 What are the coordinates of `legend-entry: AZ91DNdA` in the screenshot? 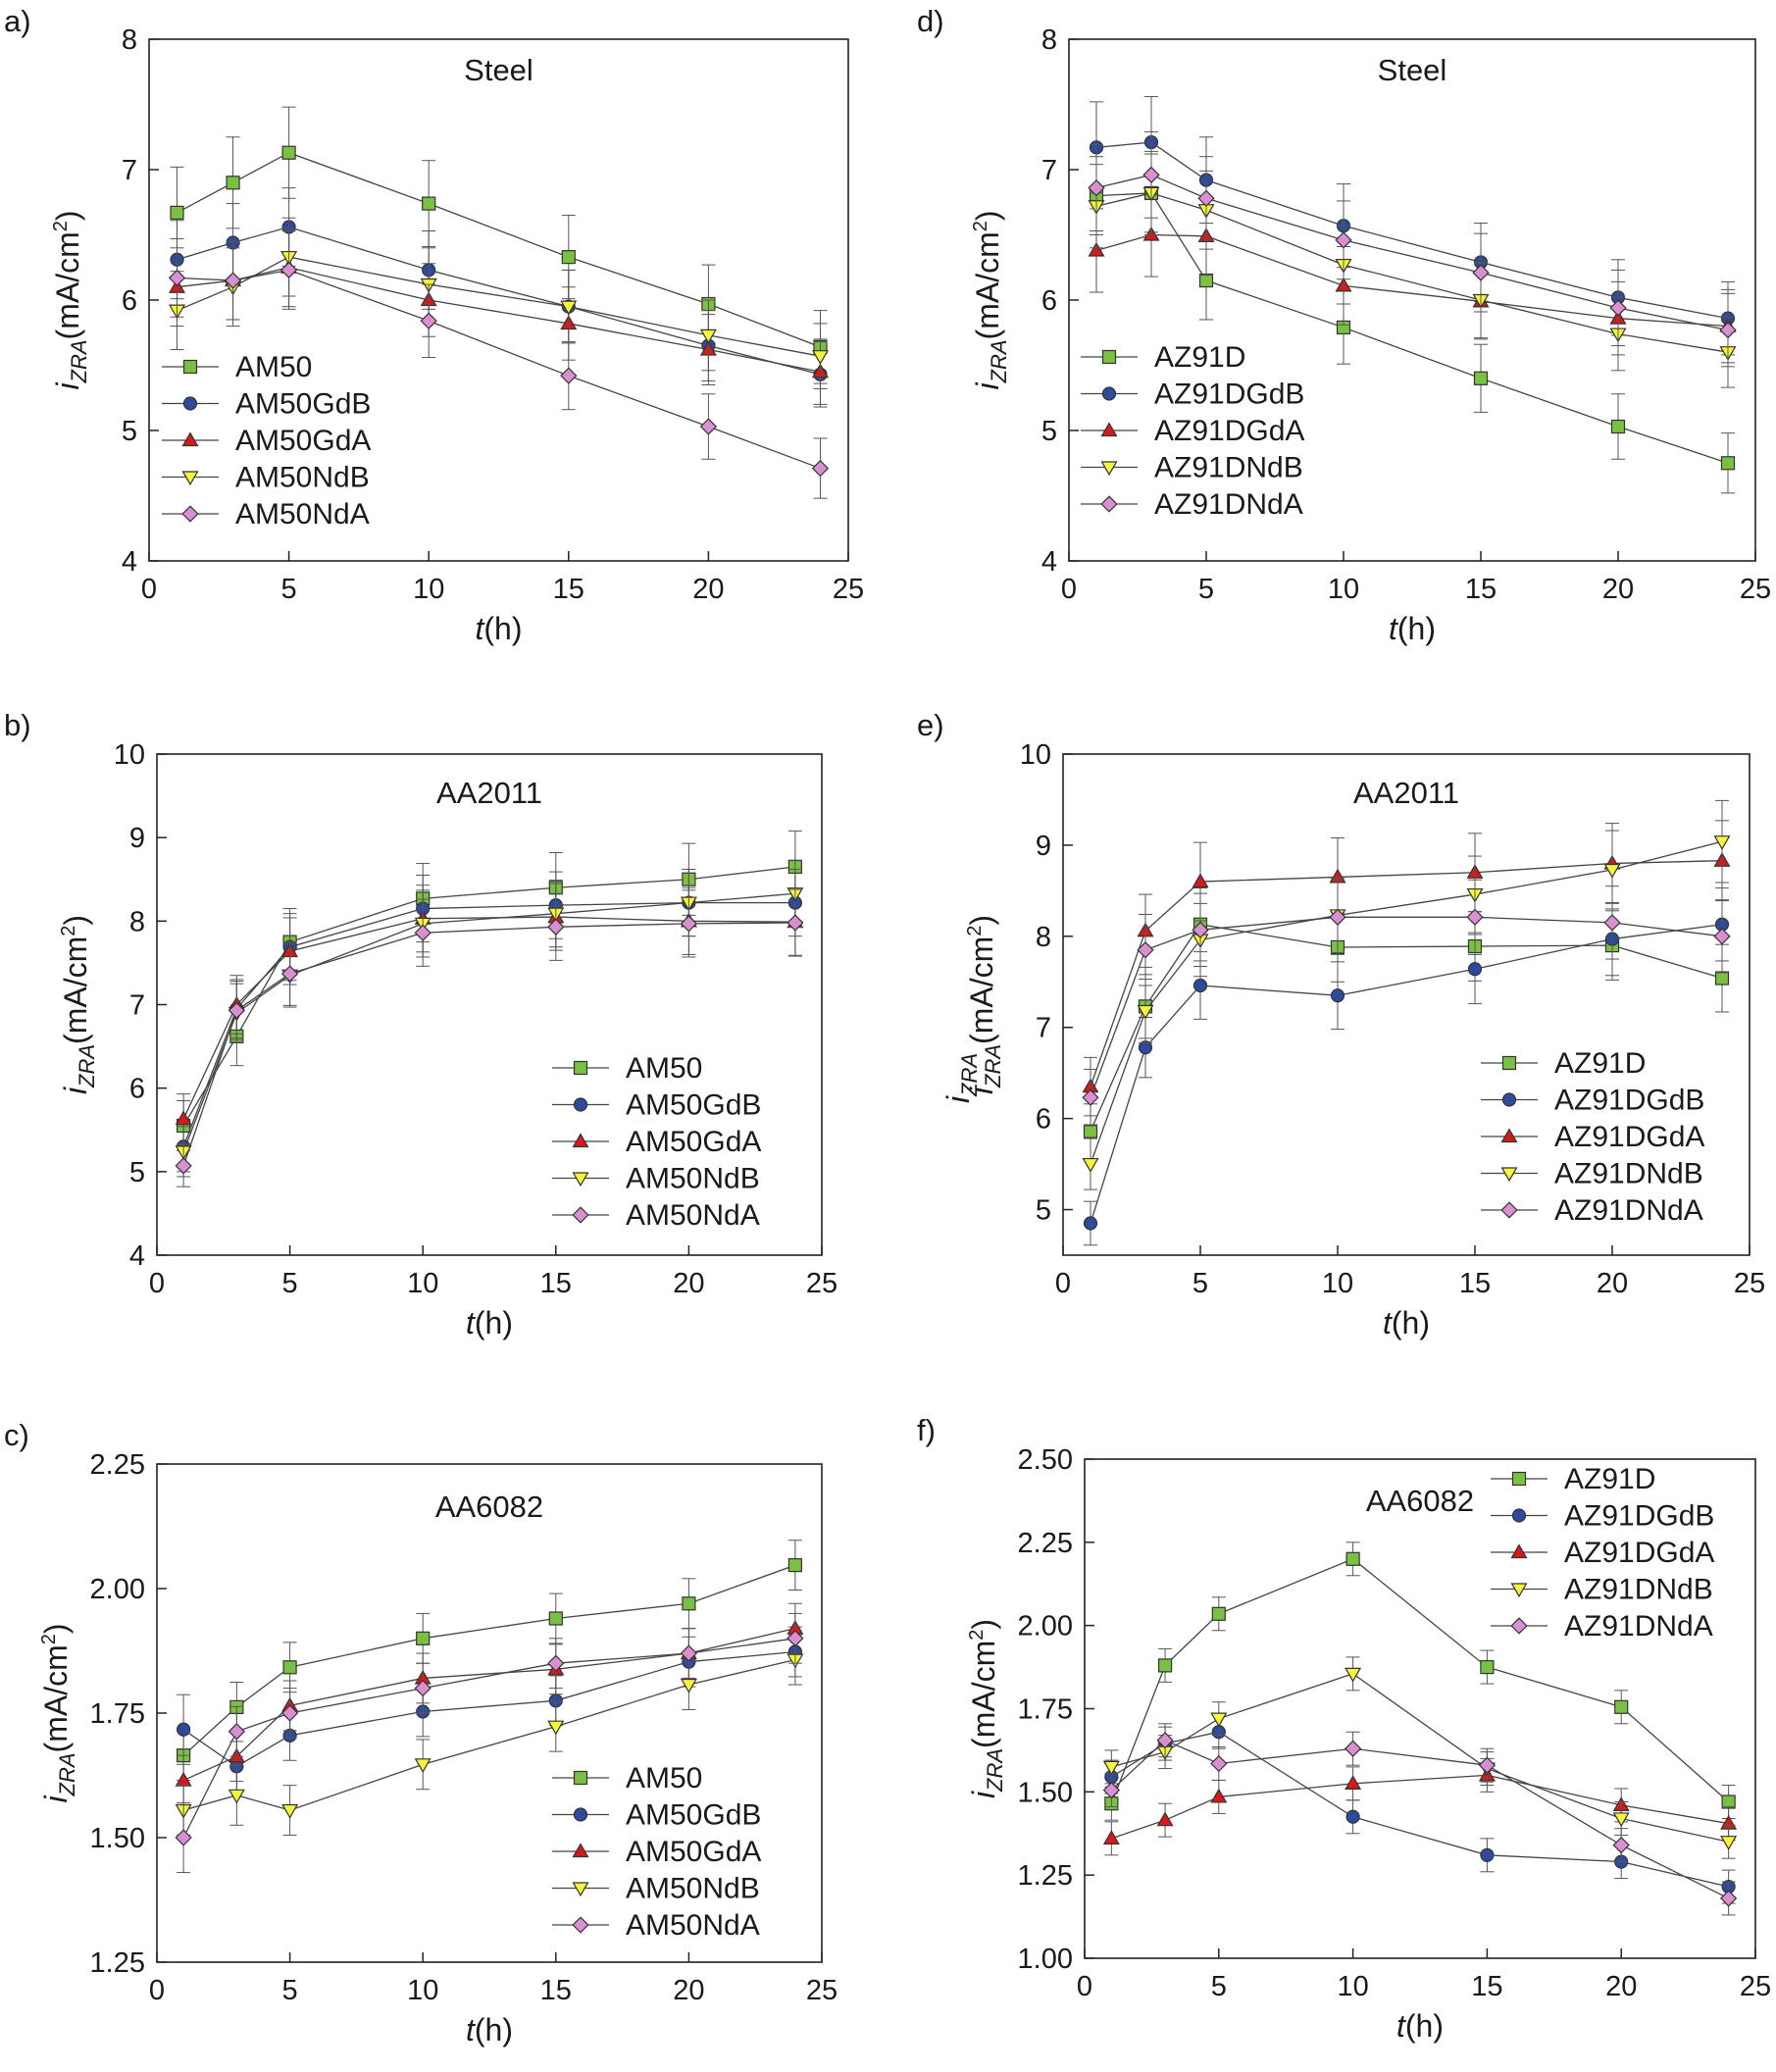 It's located at (1228, 504).